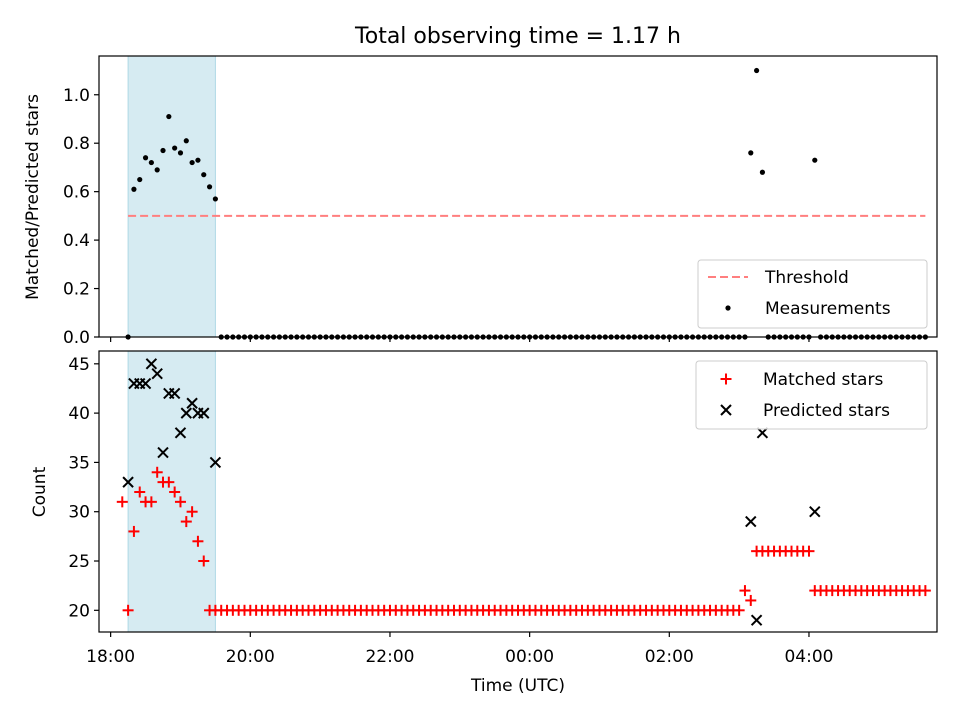 The image size is (960, 720). What do you see at coordinates (726, 410) in the screenshot?
I see `legend-predicted-swatch-b` at bounding box center [726, 410].